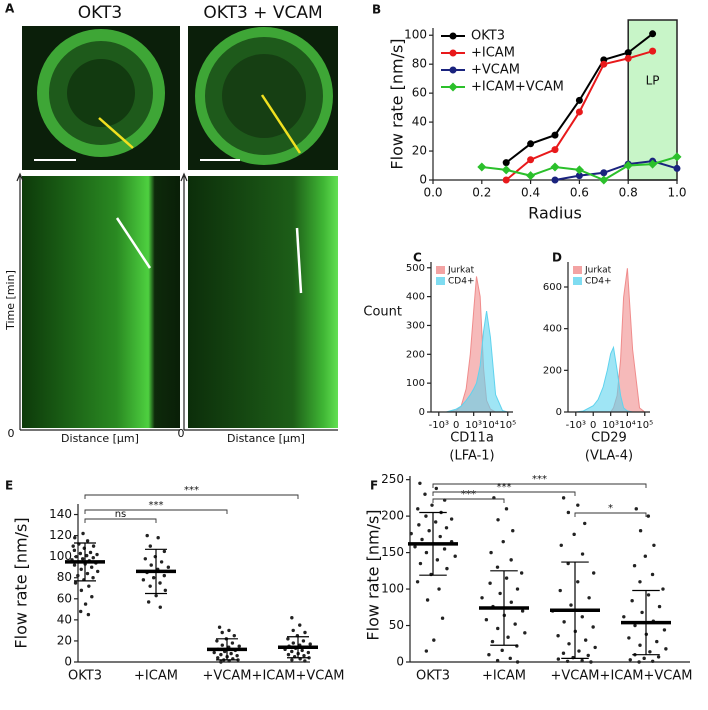 The image size is (708, 710). I want to click on image-title: OKT3 + VCAM, so click(262, 13).